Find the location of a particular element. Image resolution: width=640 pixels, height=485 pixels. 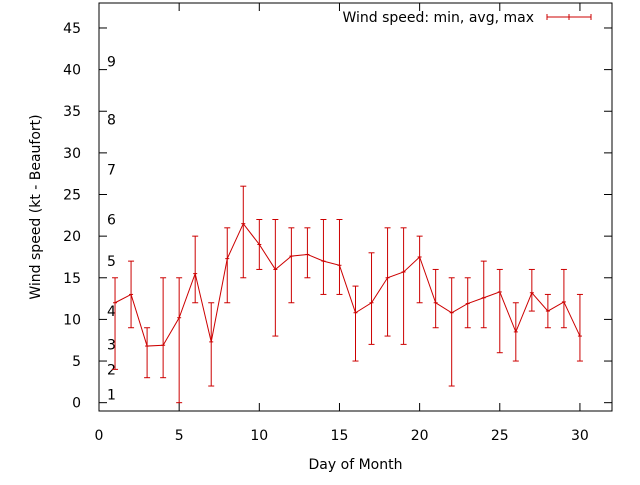

y-tick-label: 40 is located at coordinates (72, 71).